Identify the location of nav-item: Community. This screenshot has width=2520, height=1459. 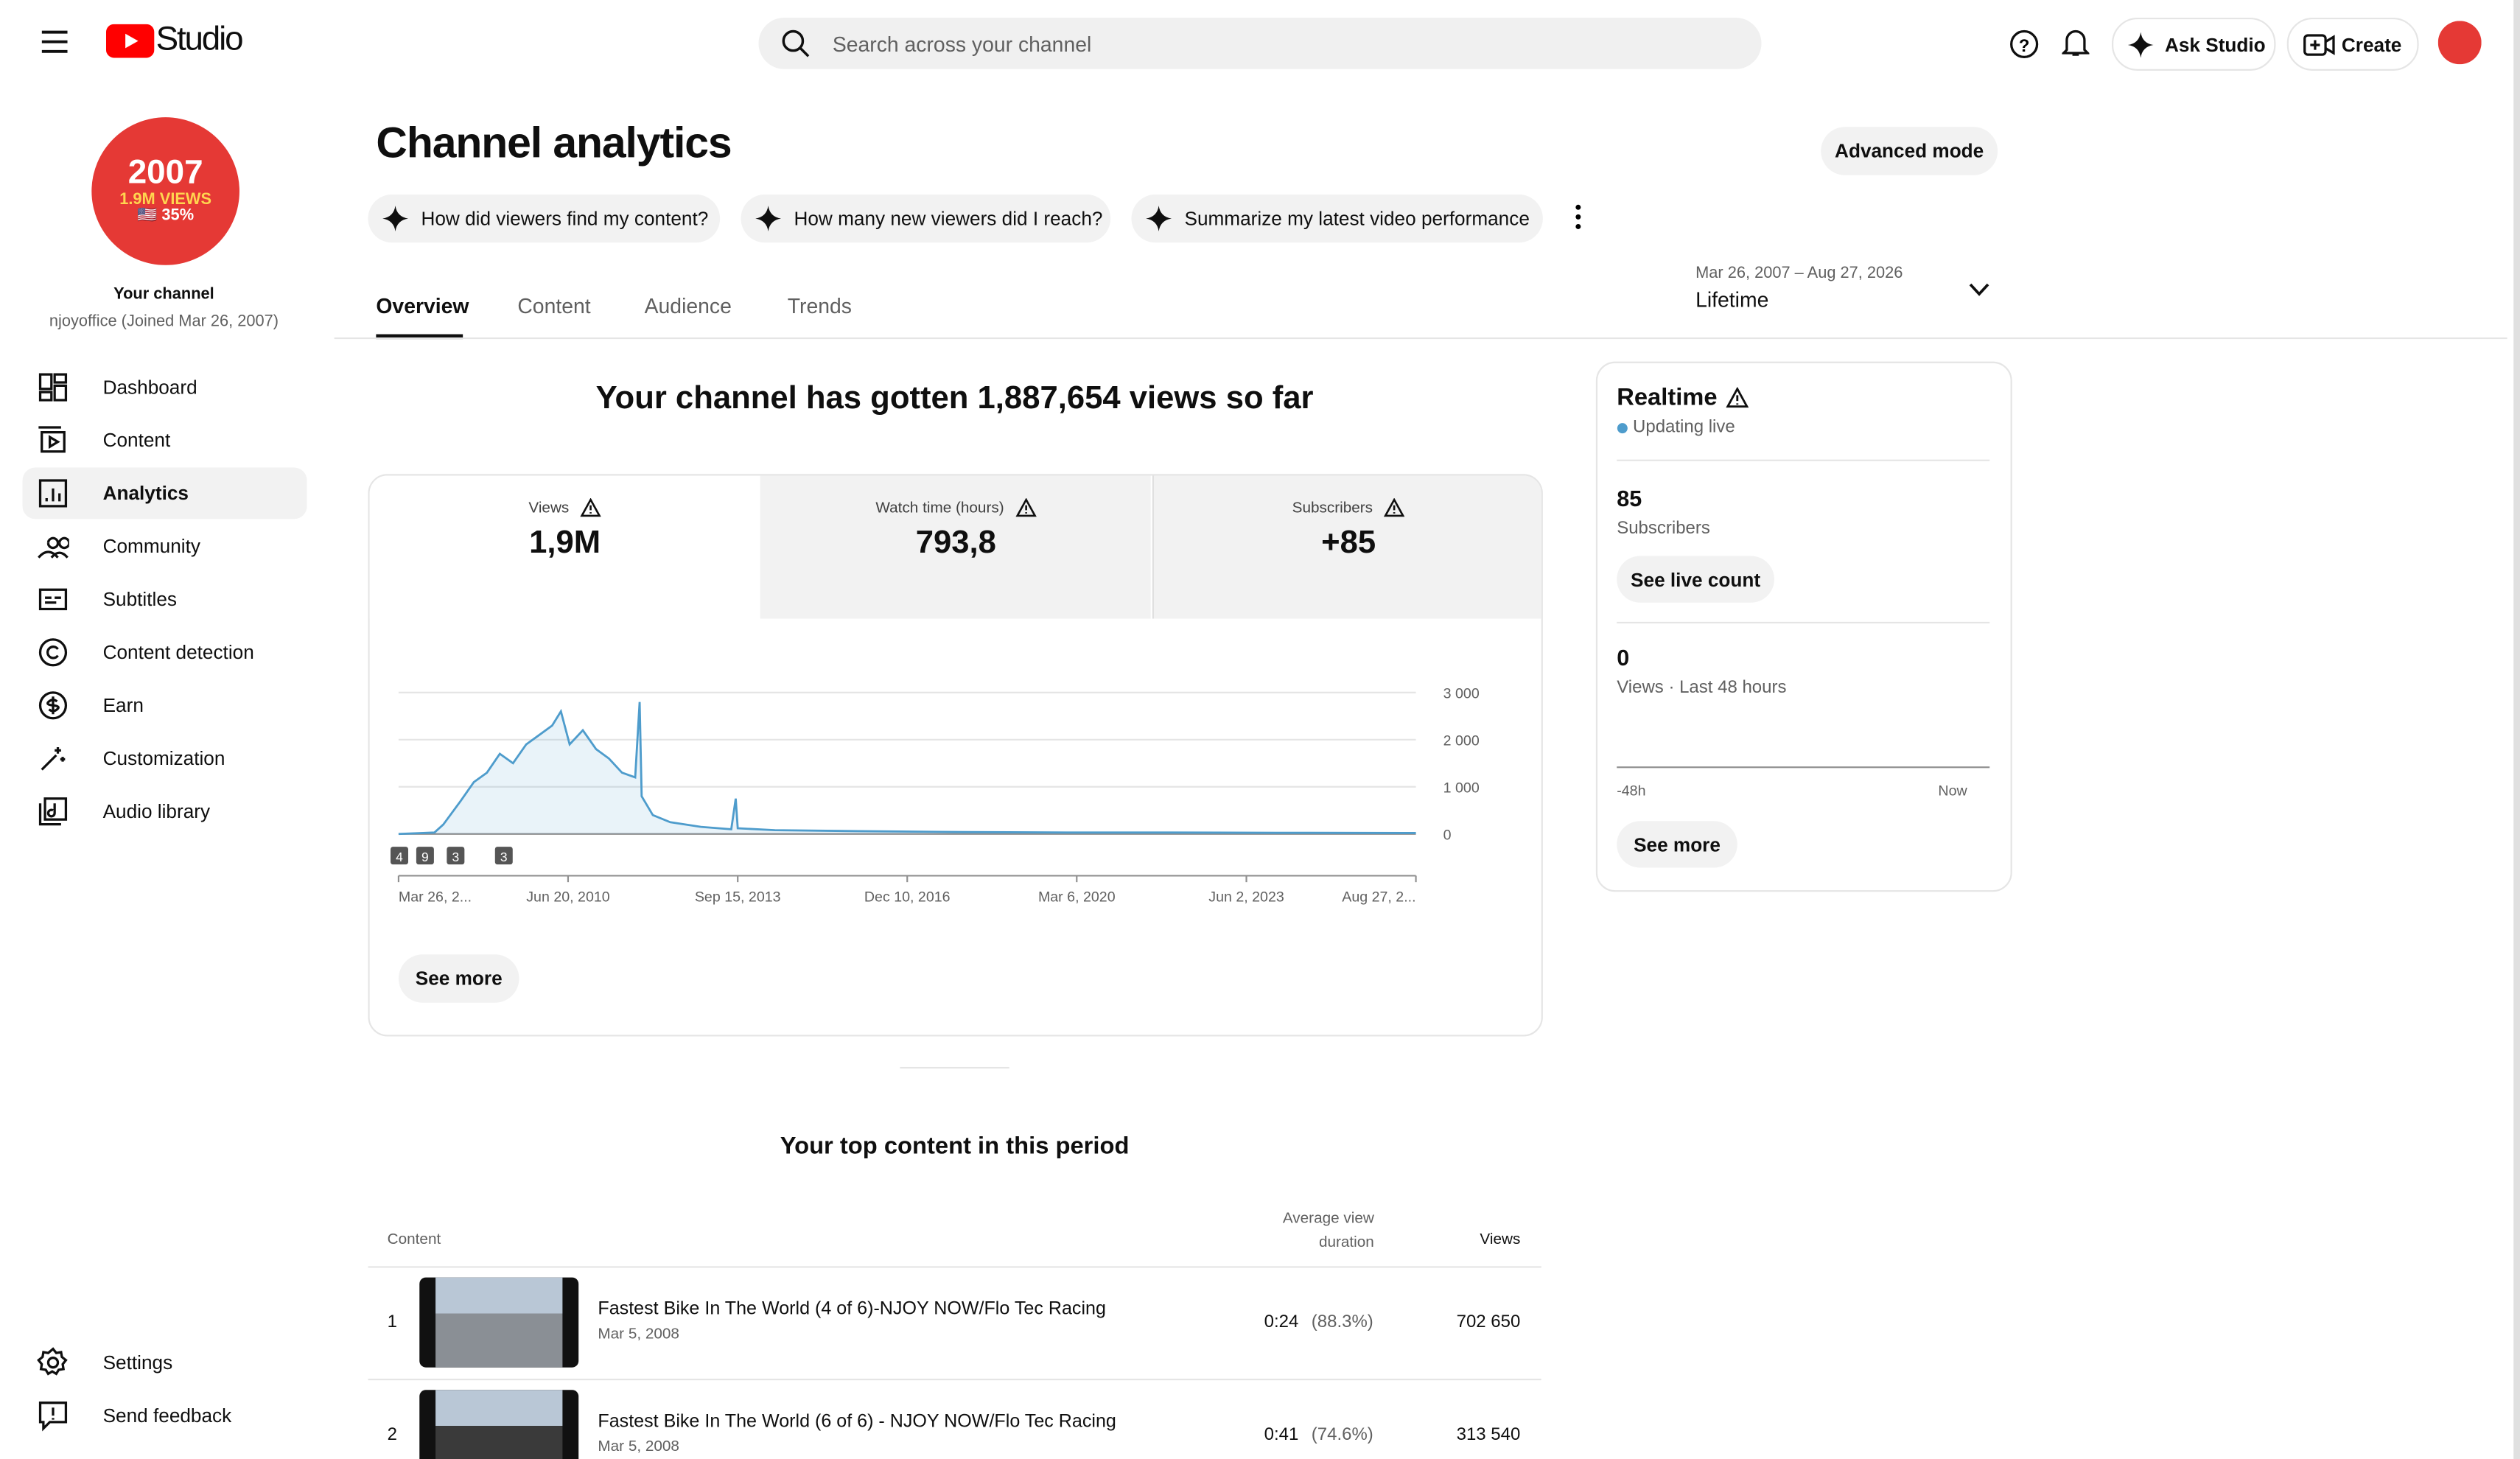
(165, 547).